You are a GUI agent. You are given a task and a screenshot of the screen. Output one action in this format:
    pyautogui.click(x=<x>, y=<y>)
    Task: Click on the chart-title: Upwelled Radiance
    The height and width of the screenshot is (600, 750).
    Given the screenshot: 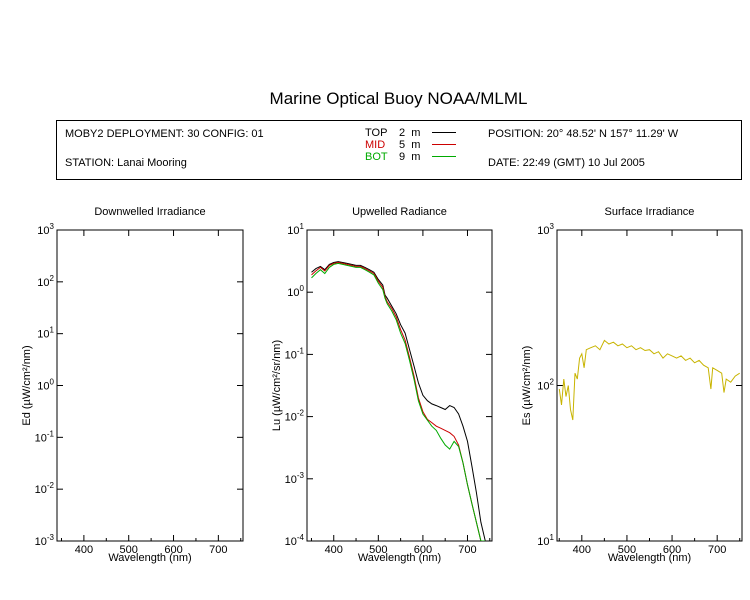 What is the action you would take?
    pyautogui.click(x=399, y=212)
    